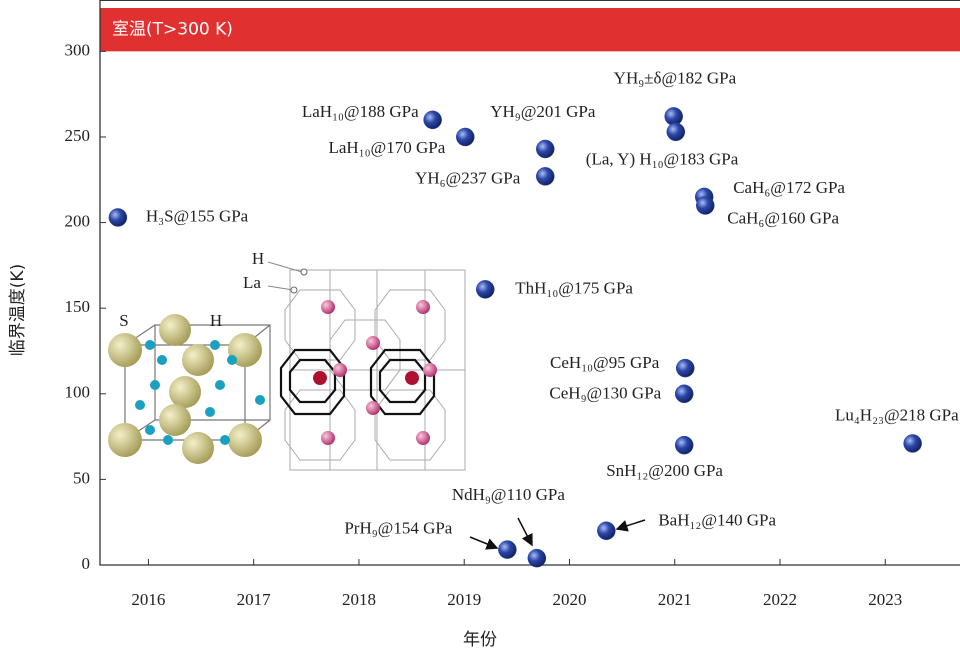  Describe the element at coordinates (197, 215) in the screenshot. I see `point-label: H₃S@155 GPa` at that location.